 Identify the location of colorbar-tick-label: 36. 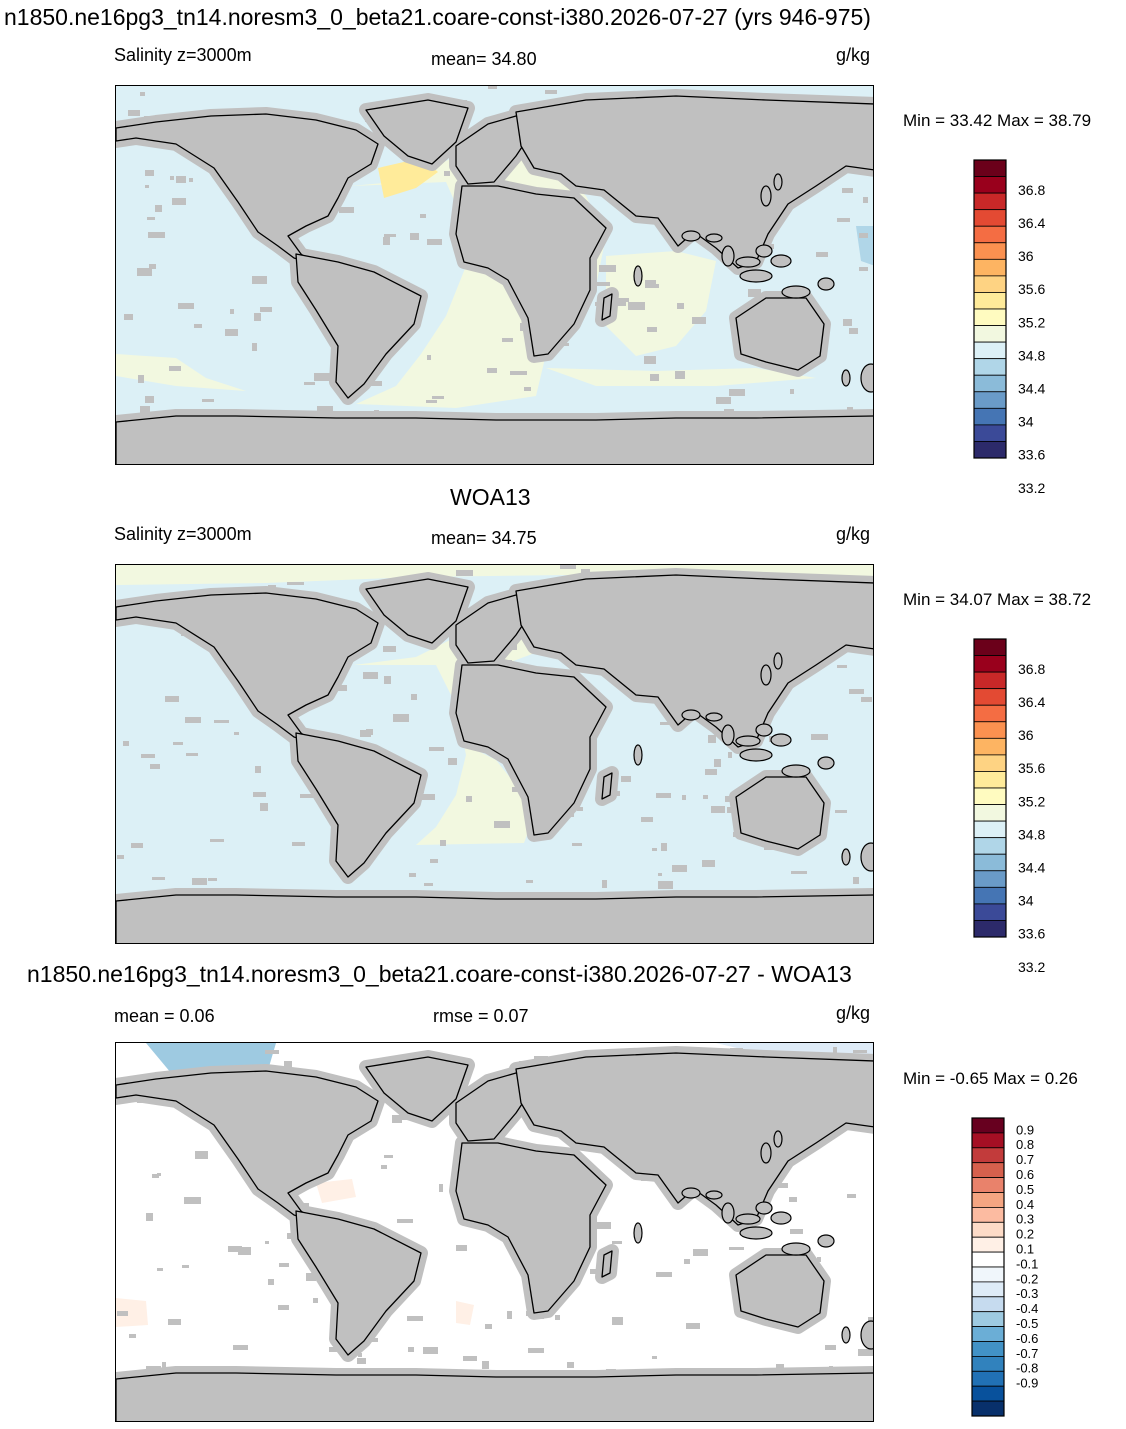
(1026, 735).